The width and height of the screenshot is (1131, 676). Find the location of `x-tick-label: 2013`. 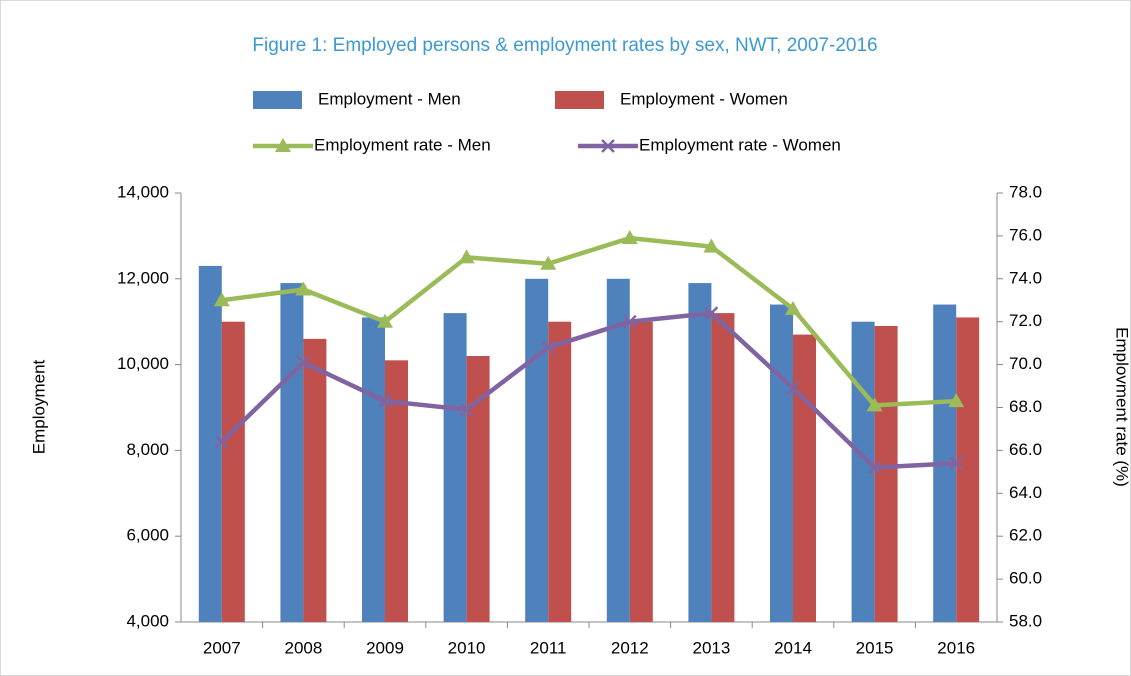

x-tick-label: 2013 is located at coordinates (711, 647).